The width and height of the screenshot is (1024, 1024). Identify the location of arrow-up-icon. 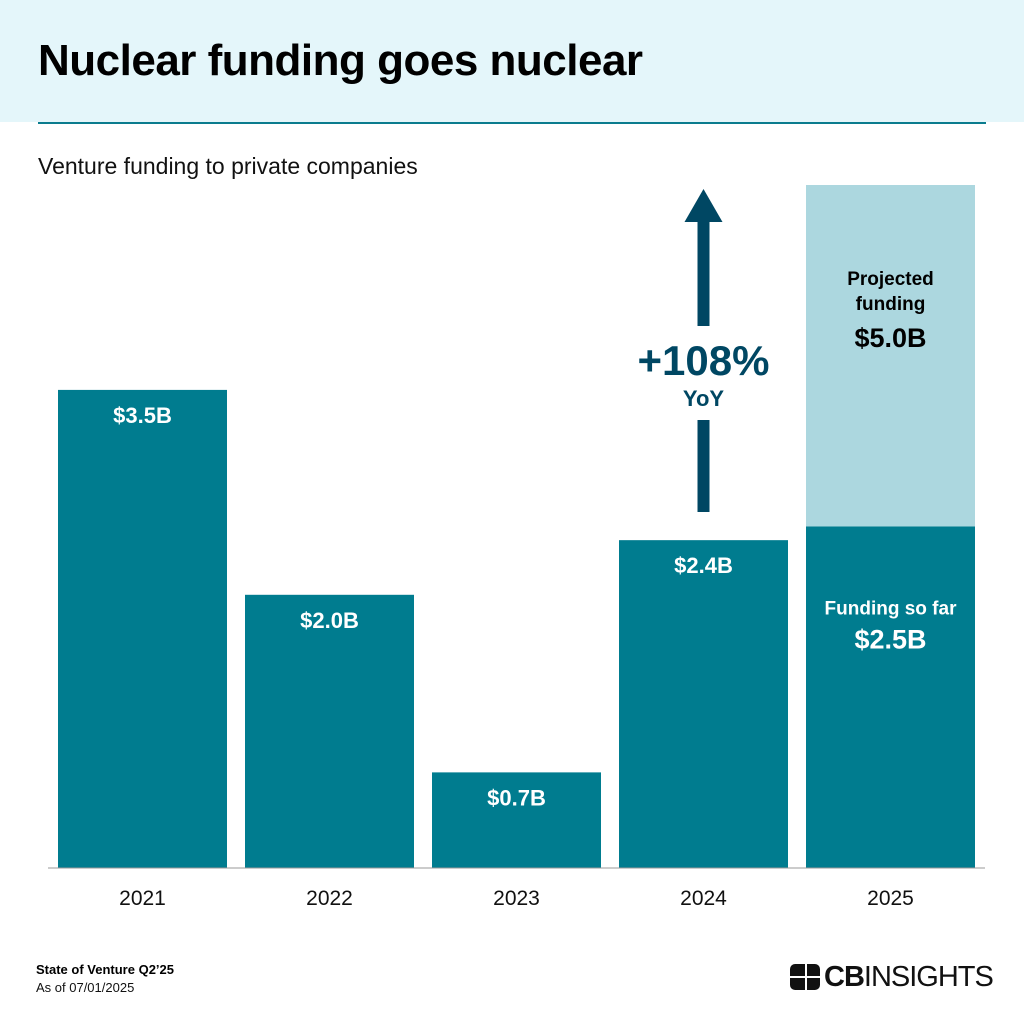
(703, 205).